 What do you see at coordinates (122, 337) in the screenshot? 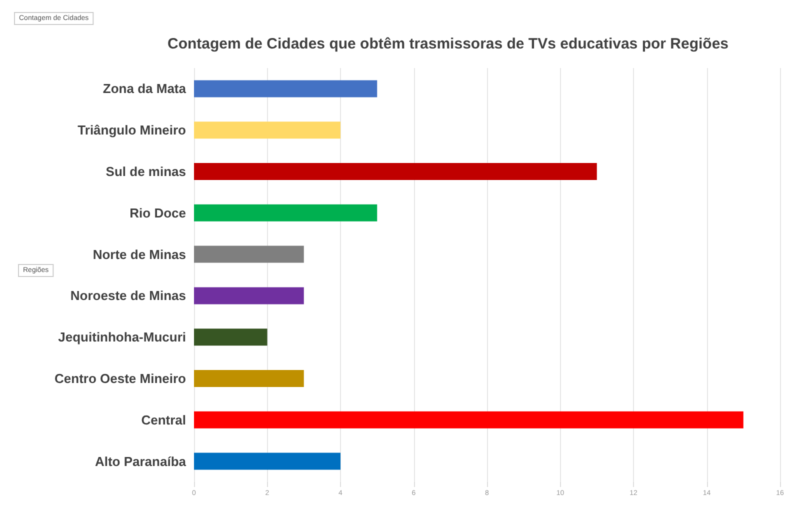
I see `y-tick-label: Jequitinhoha-Mucuri` at bounding box center [122, 337].